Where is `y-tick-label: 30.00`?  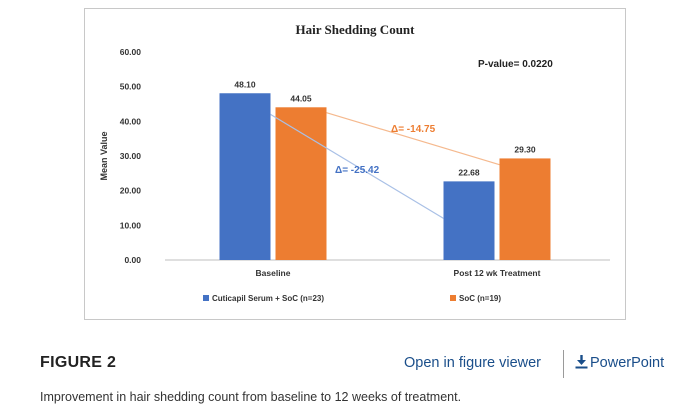
y-tick-label: 30.00 is located at coordinates (131, 156).